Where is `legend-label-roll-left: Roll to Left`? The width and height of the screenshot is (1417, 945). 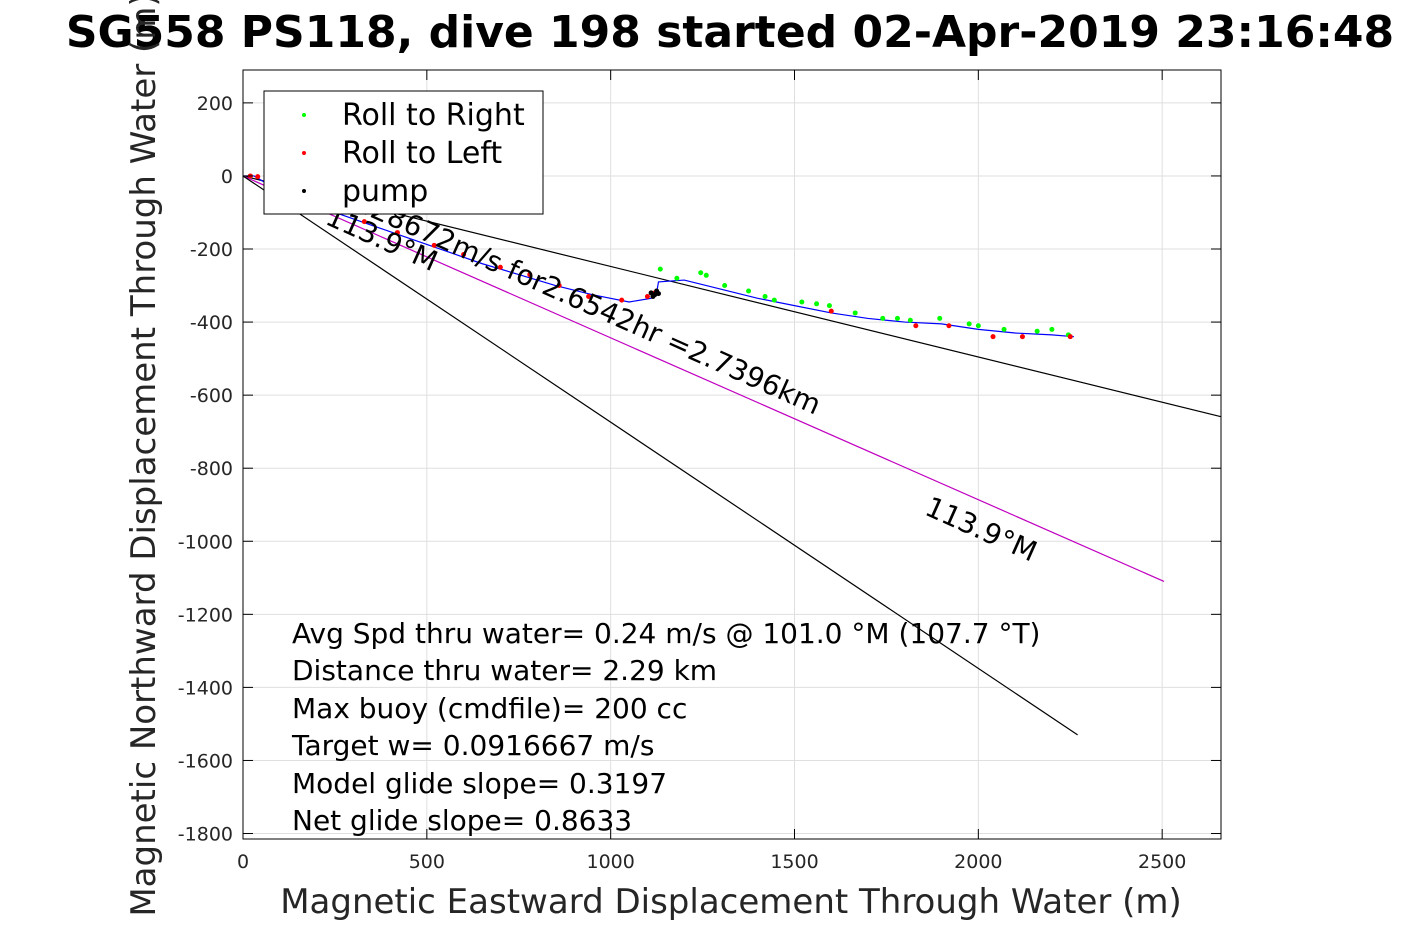 legend-label-roll-left: Roll to Left is located at coordinates (422, 153).